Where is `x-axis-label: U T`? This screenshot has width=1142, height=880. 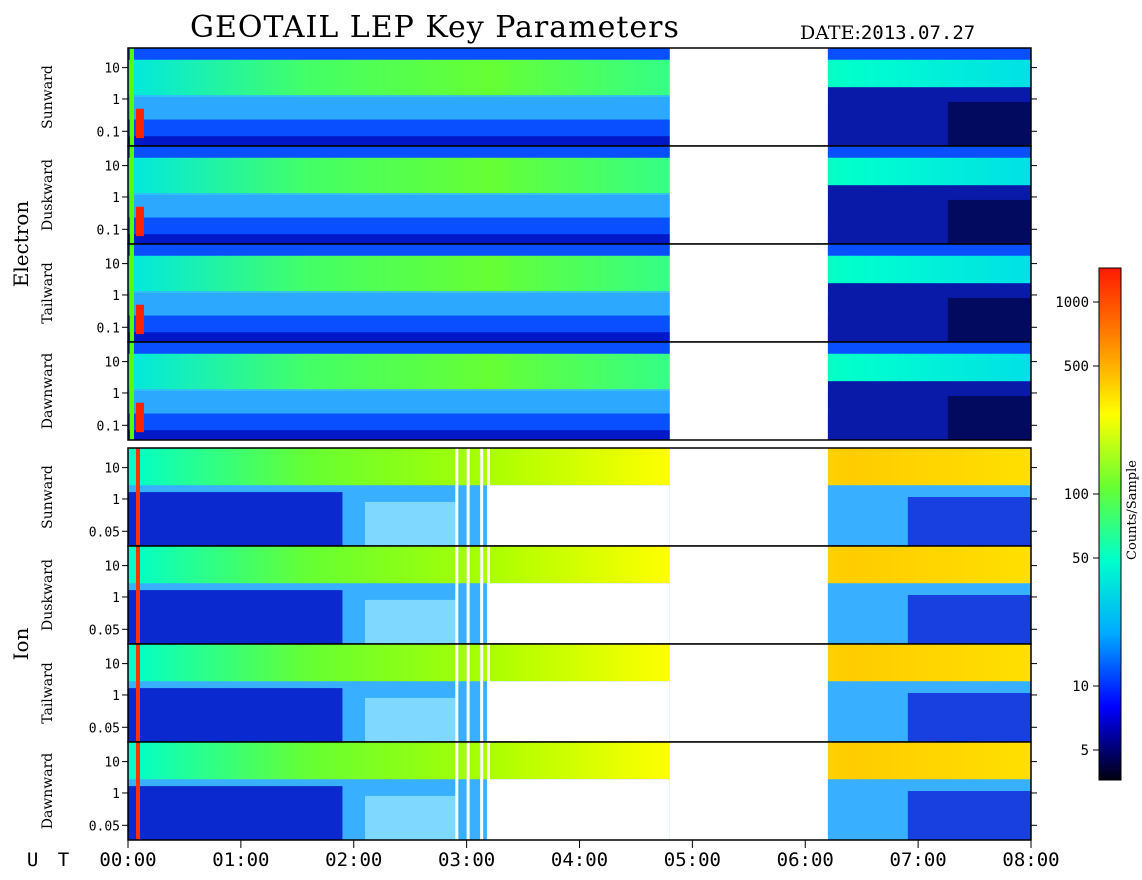 x-axis-label: U T is located at coordinates (50, 860).